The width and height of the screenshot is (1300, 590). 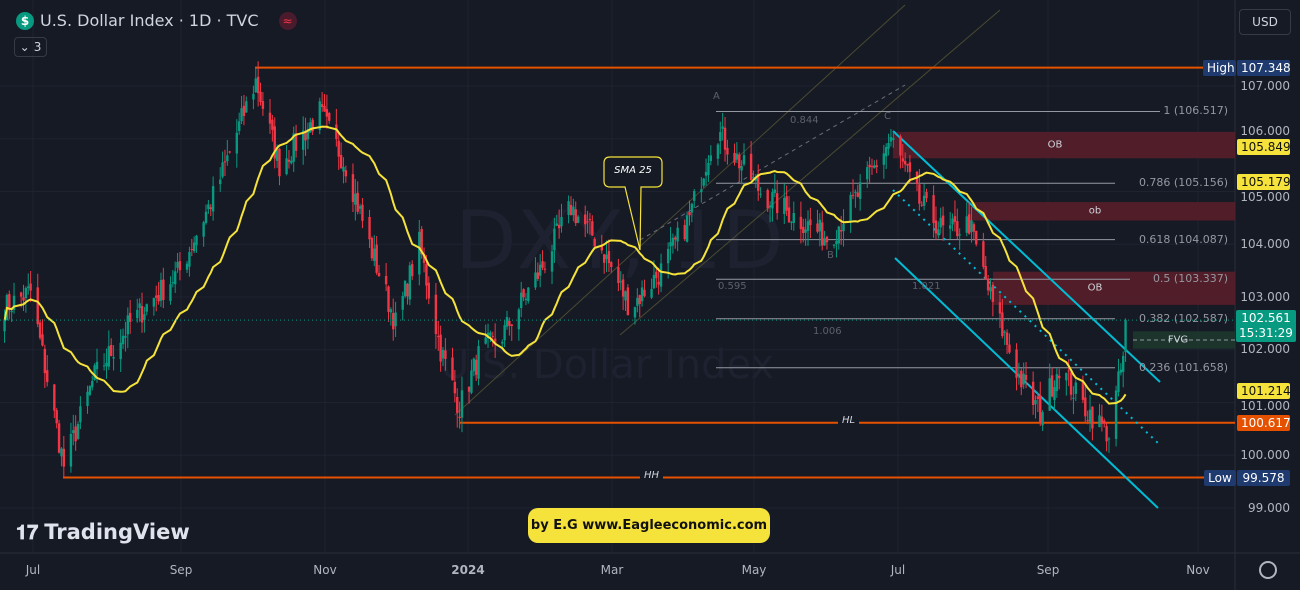 What do you see at coordinates (633, 203) in the screenshot?
I see `sma-callout-box` at bounding box center [633, 203].